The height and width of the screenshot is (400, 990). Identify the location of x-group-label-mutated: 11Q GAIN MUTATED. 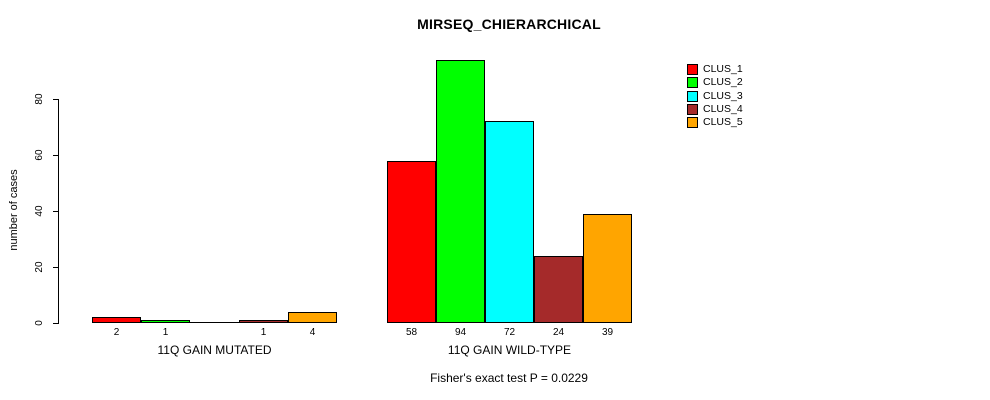
(214, 350).